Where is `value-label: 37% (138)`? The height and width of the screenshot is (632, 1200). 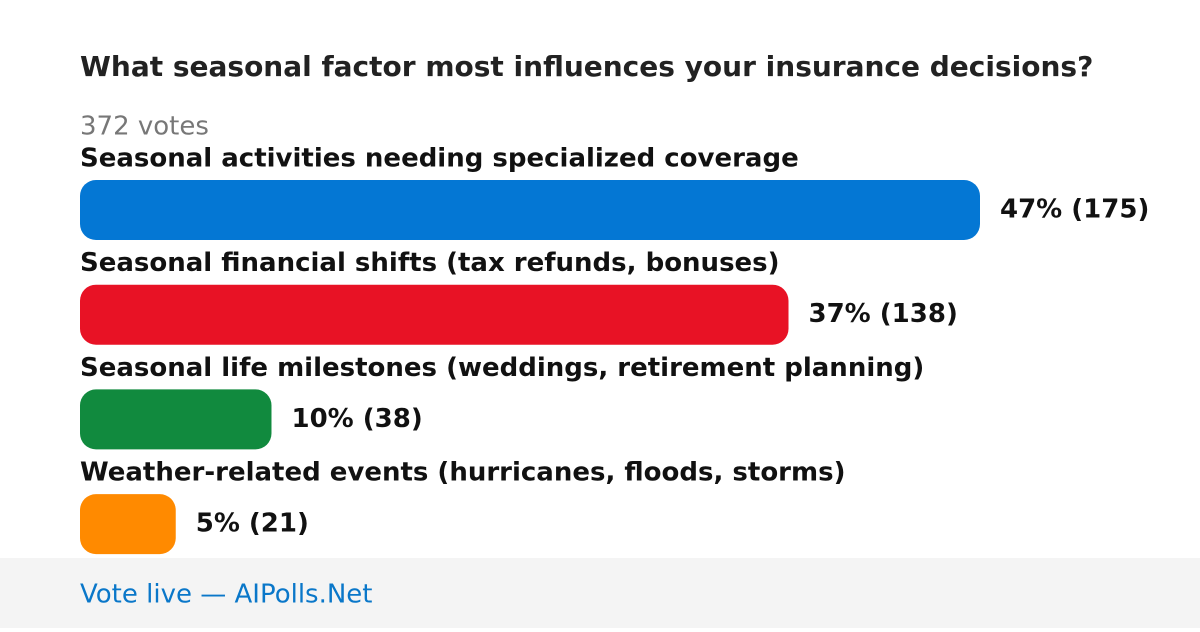
value-label: 37% (138) is located at coordinates (883, 314).